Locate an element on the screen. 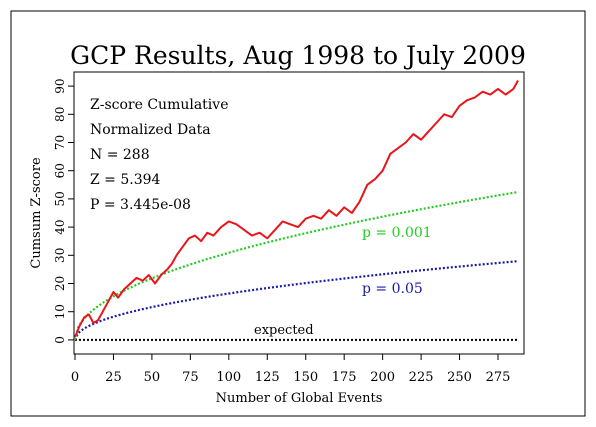 The width and height of the screenshot is (596, 427). x-tick-label: 125 is located at coordinates (267, 377).